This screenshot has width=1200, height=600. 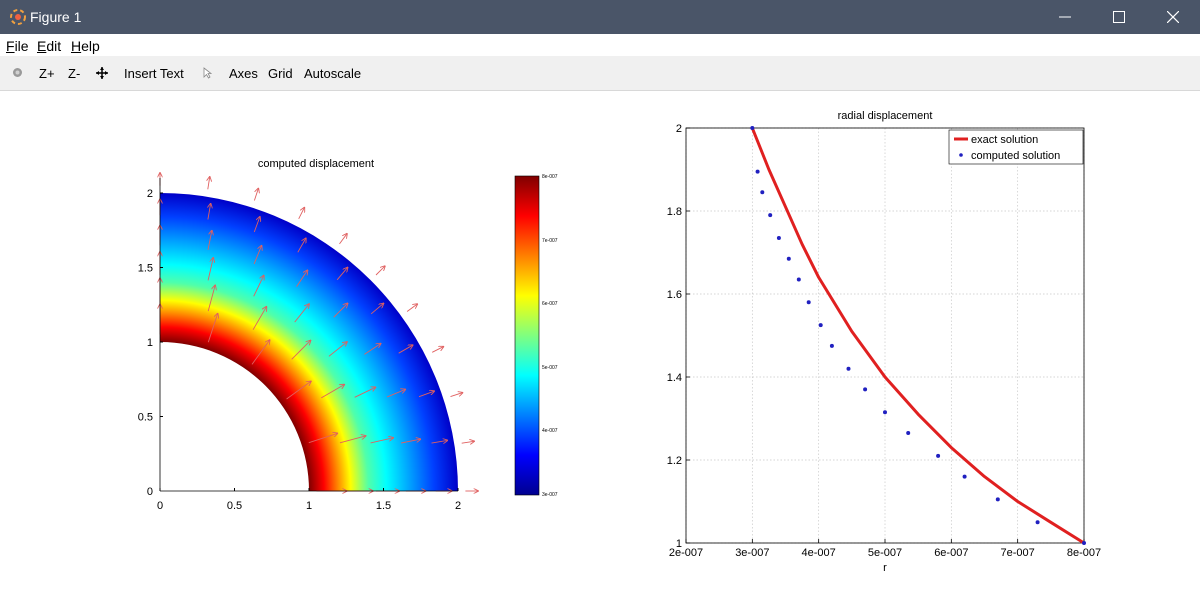 What do you see at coordinates (47, 73) in the screenshot?
I see `zoom-in-button: Z+` at bounding box center [47, 73].